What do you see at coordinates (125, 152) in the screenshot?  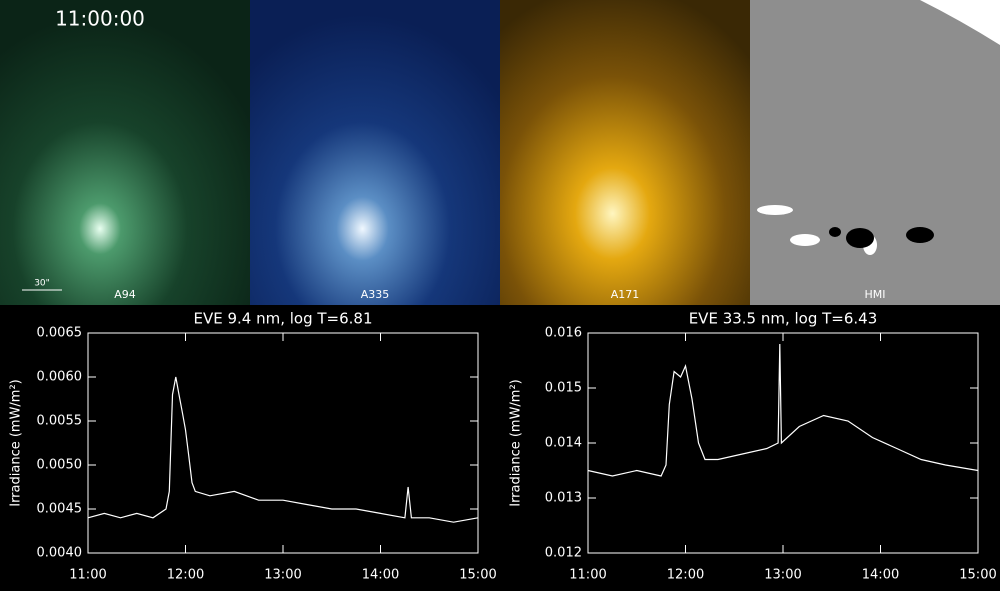 I see `a94-image` at bounding box center [125, 152].